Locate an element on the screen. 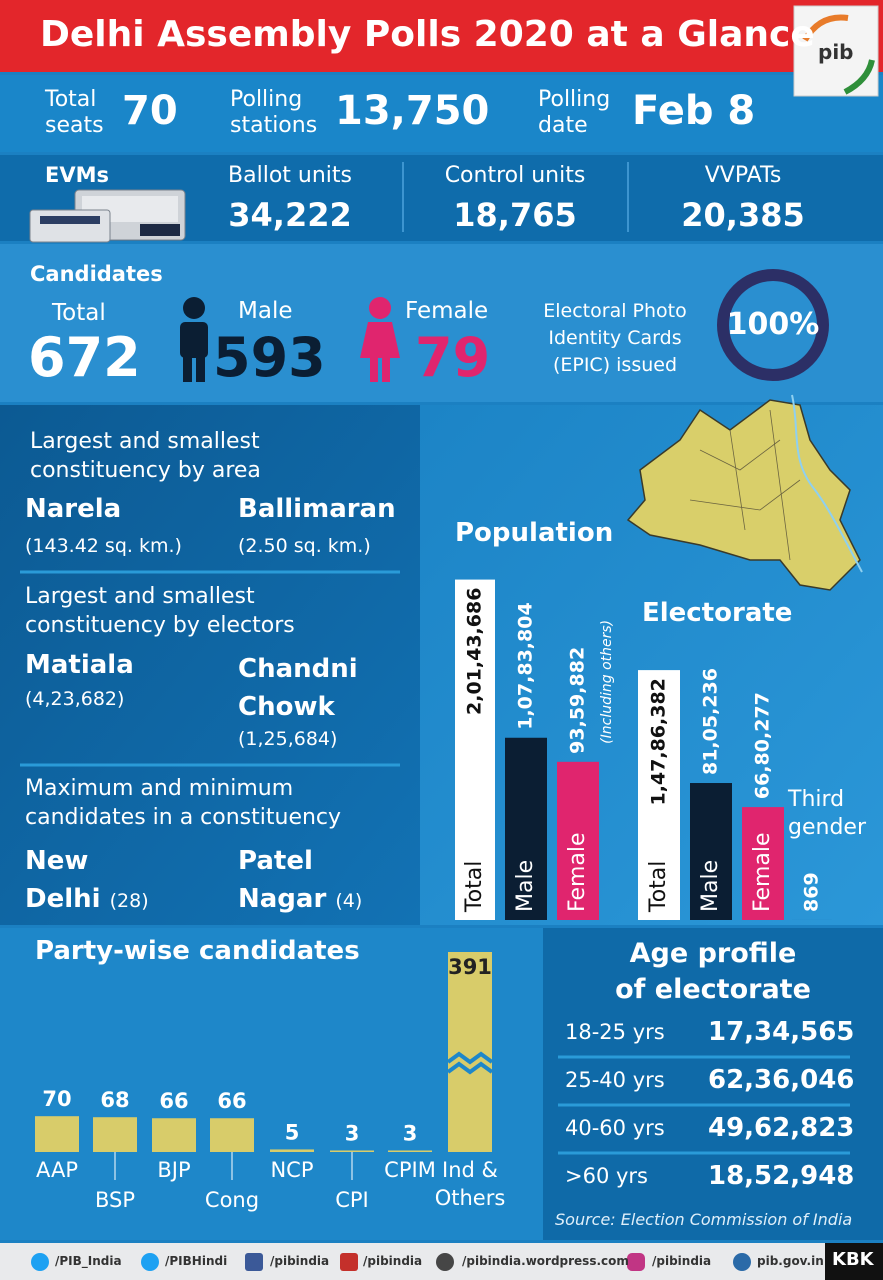  constituency-name: New Delhi (28) is located at coordinates (87, 880).